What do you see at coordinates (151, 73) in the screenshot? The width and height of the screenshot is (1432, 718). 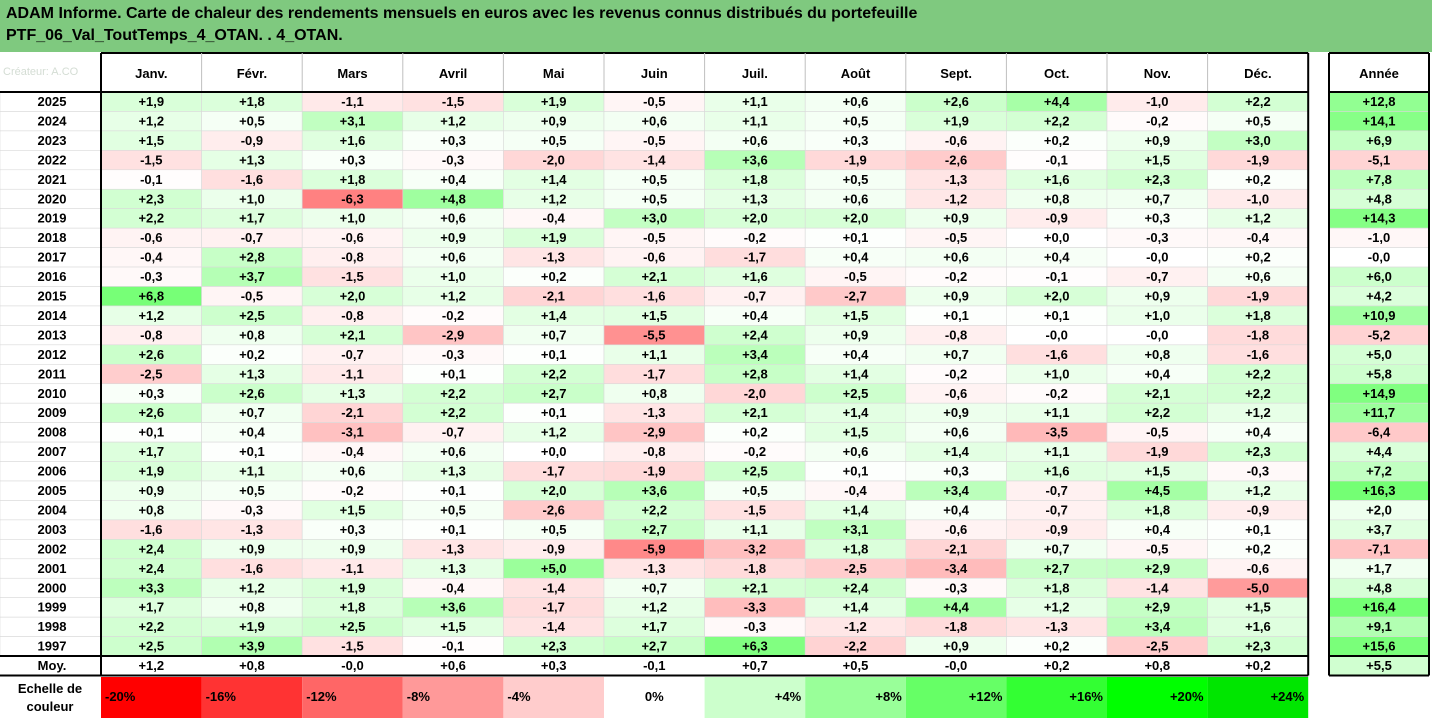 I see `month-header: Janv.` at bounding box center [151, 73].